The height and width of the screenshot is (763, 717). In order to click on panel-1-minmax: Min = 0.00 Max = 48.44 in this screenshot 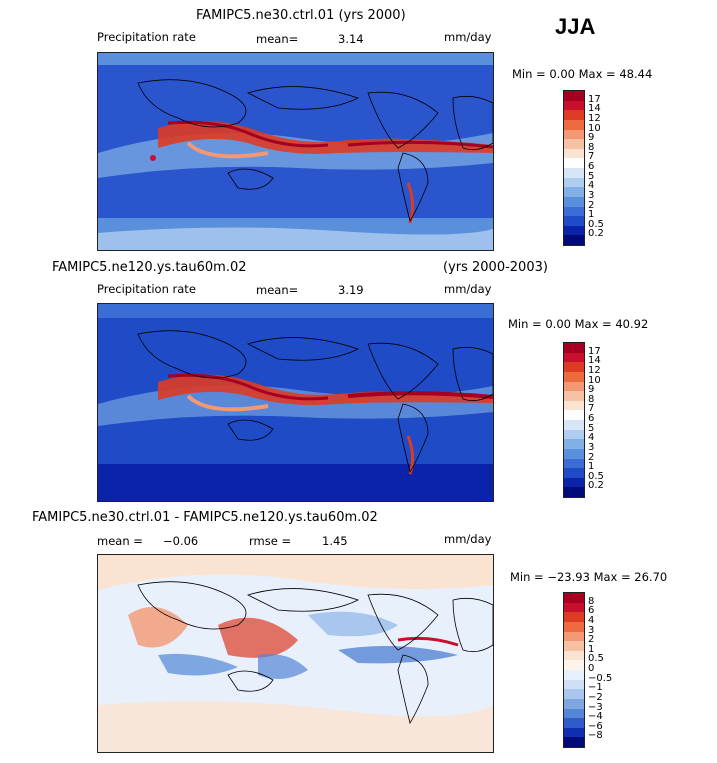, I will do `click(582, 74)`.